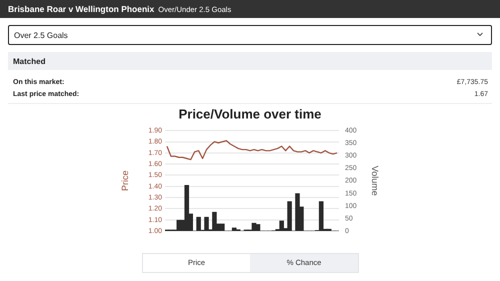 Image resolution: width=500 pixels, height=281 pixels. I want to click on text: Matched, so click(29, 61).